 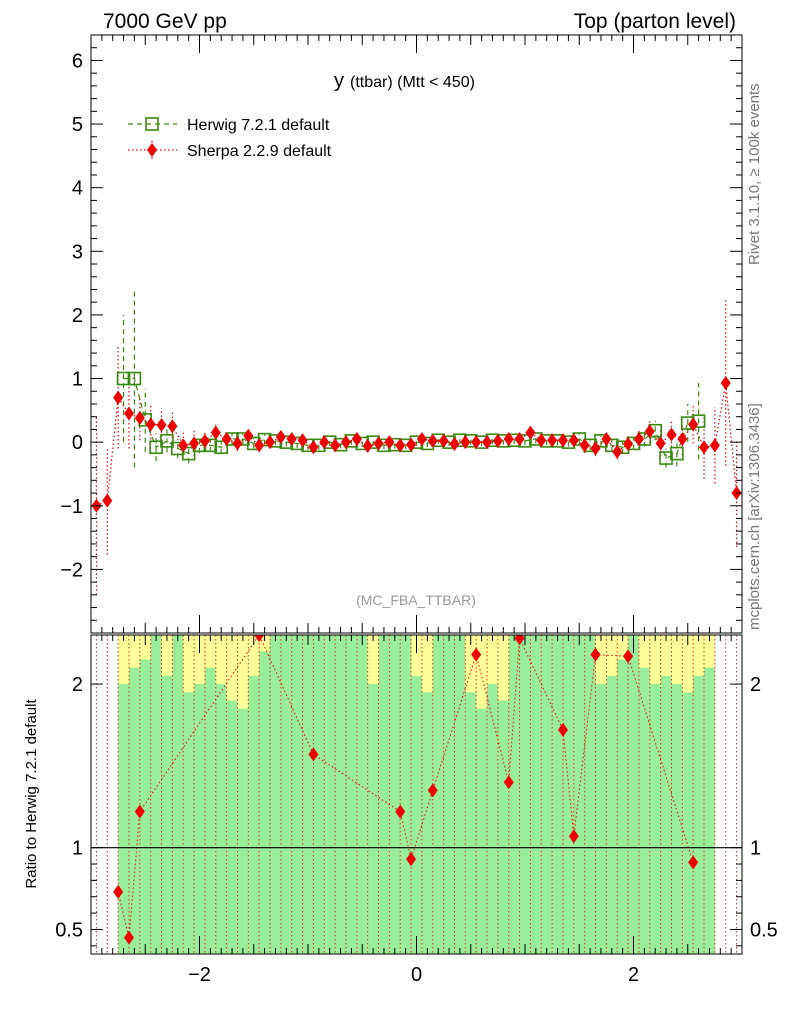 I want to click on y-tick-label: 0, so click(x=77, y=443).